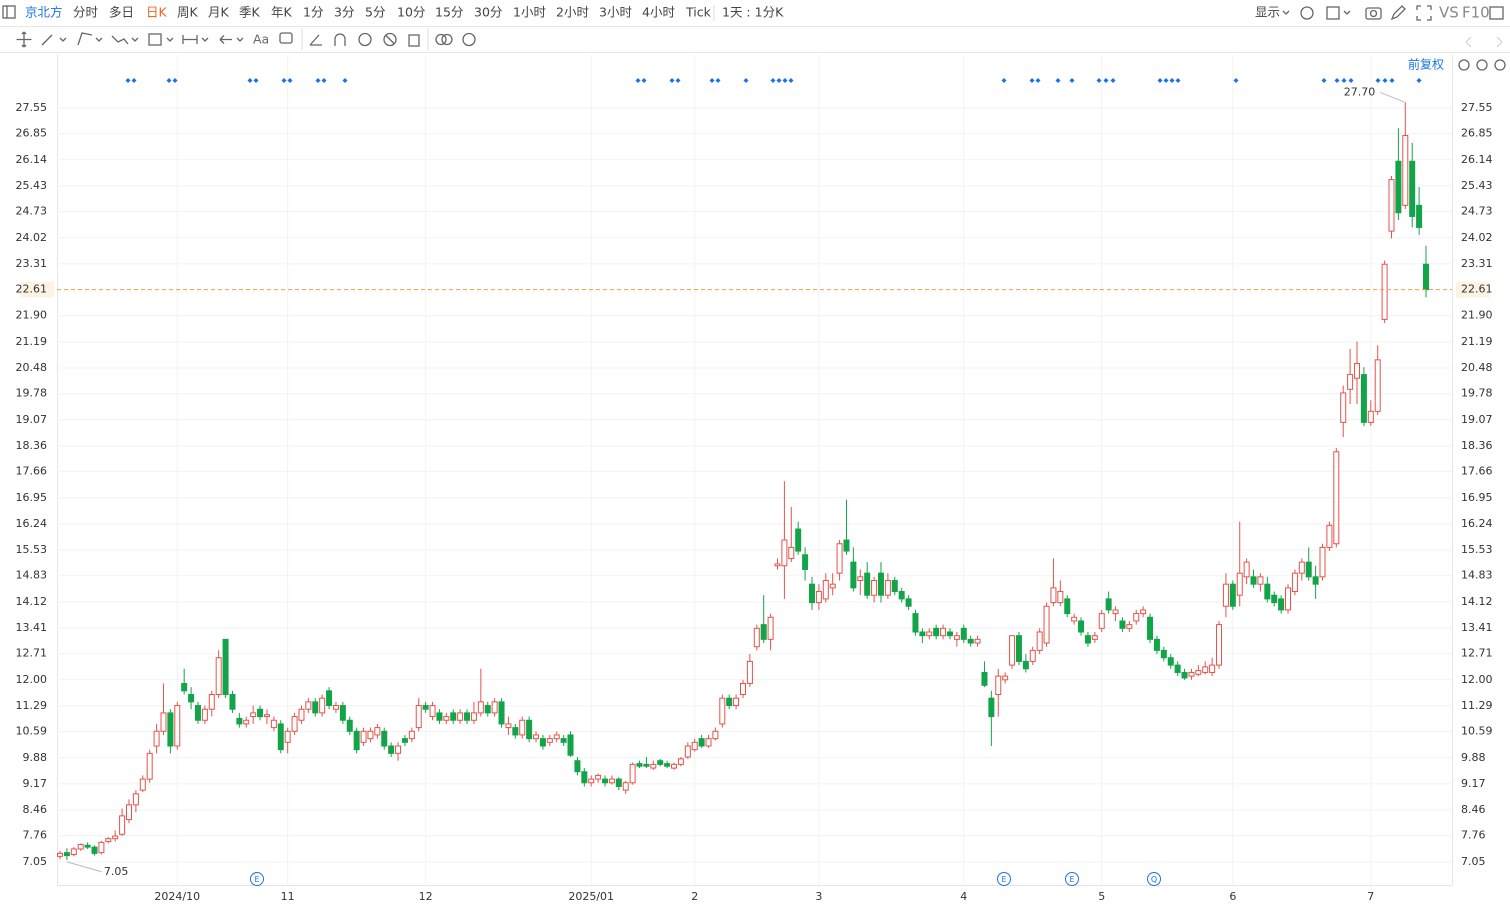 The height and width of the screenshot is (923, 1510). I want to click on text-tool: Aa, so click(261, 39).